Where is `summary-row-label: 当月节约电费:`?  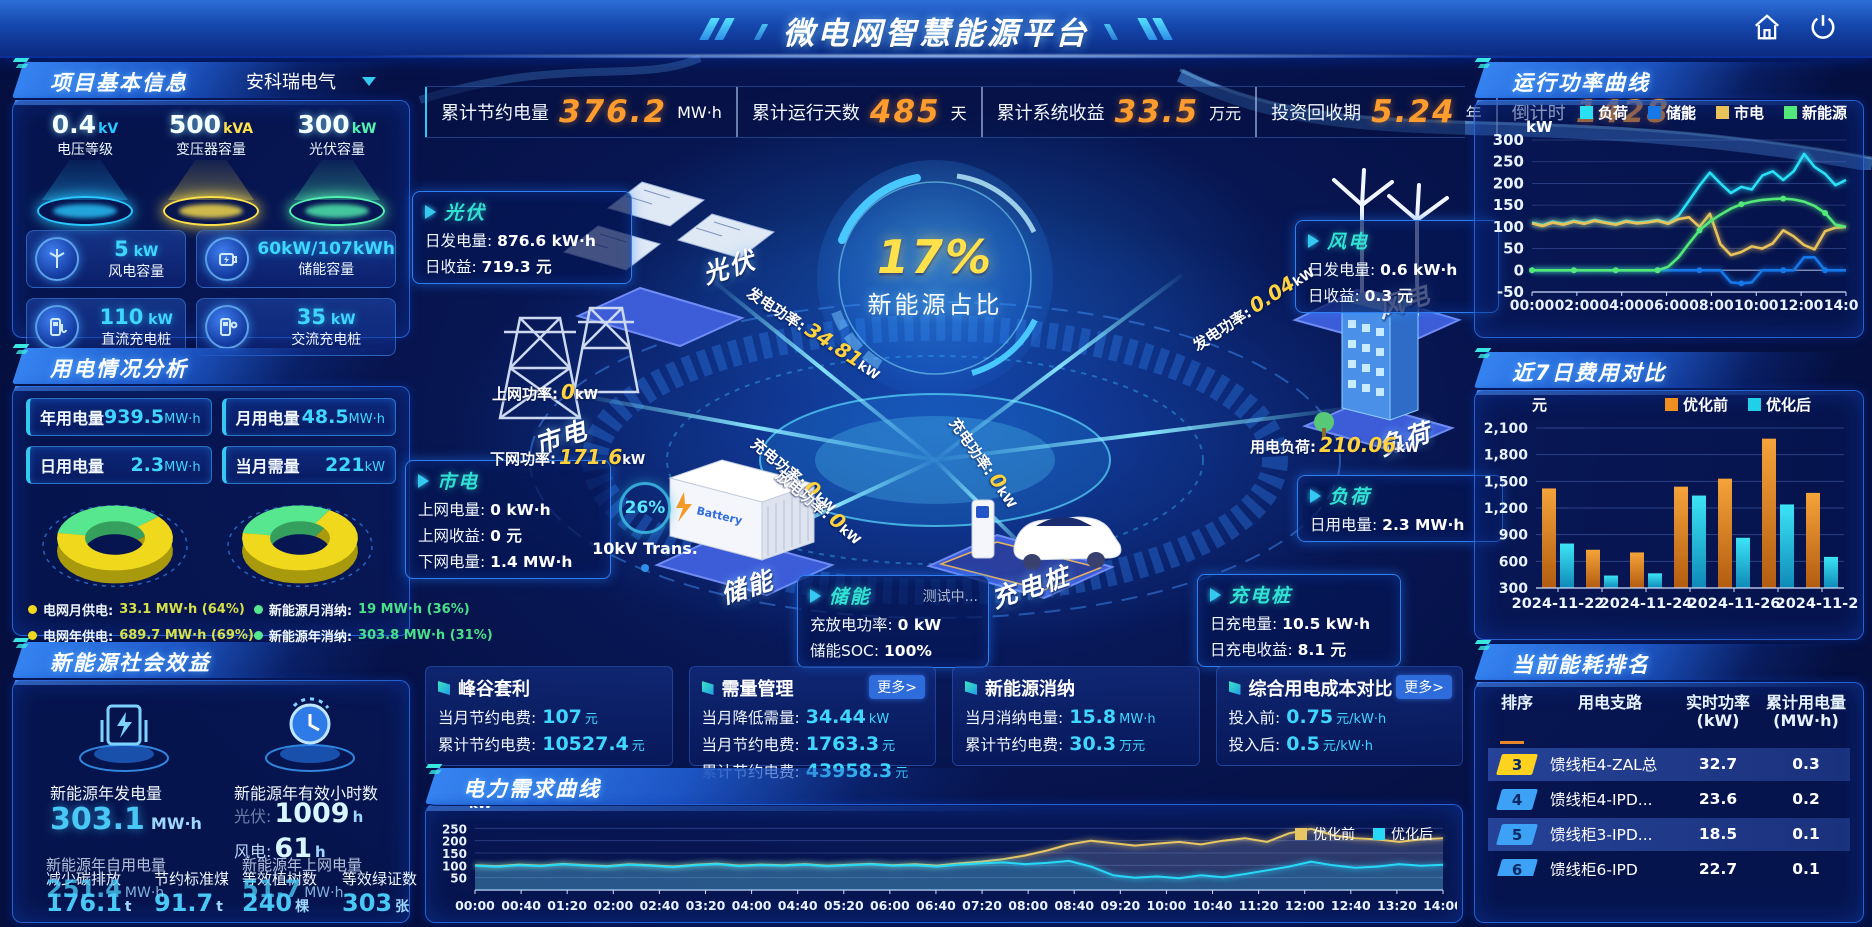 summary-row-label: 当月节约电费: is located at coordinates (487, 718).